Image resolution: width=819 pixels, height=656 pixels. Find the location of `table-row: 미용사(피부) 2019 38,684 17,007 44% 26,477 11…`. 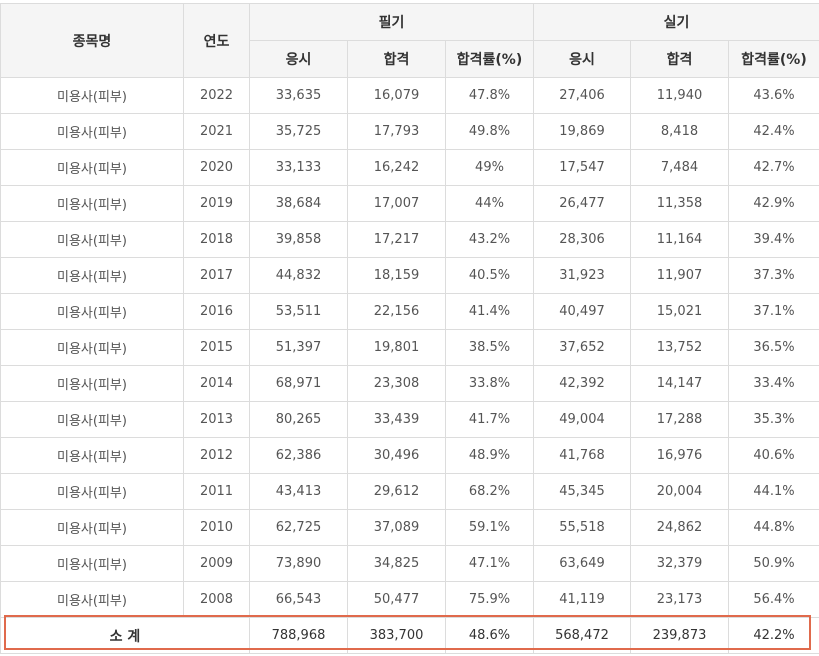

table-row: 미용사(피부) 2019 38,684 17,007 44% 26,477 11… is located at coordinates (409, 203).